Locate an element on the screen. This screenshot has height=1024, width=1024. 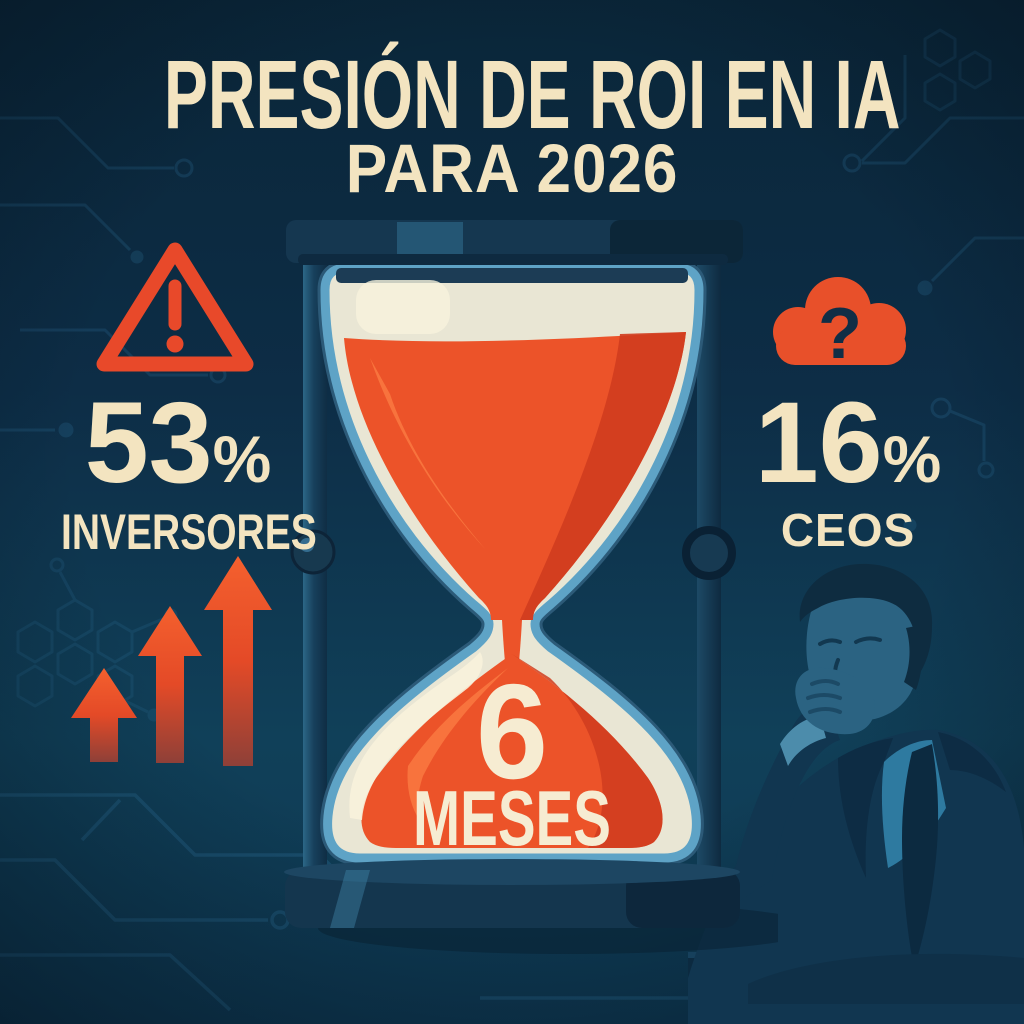
hourglass-countdown-label: MESES is located at coordinates (512, 818).